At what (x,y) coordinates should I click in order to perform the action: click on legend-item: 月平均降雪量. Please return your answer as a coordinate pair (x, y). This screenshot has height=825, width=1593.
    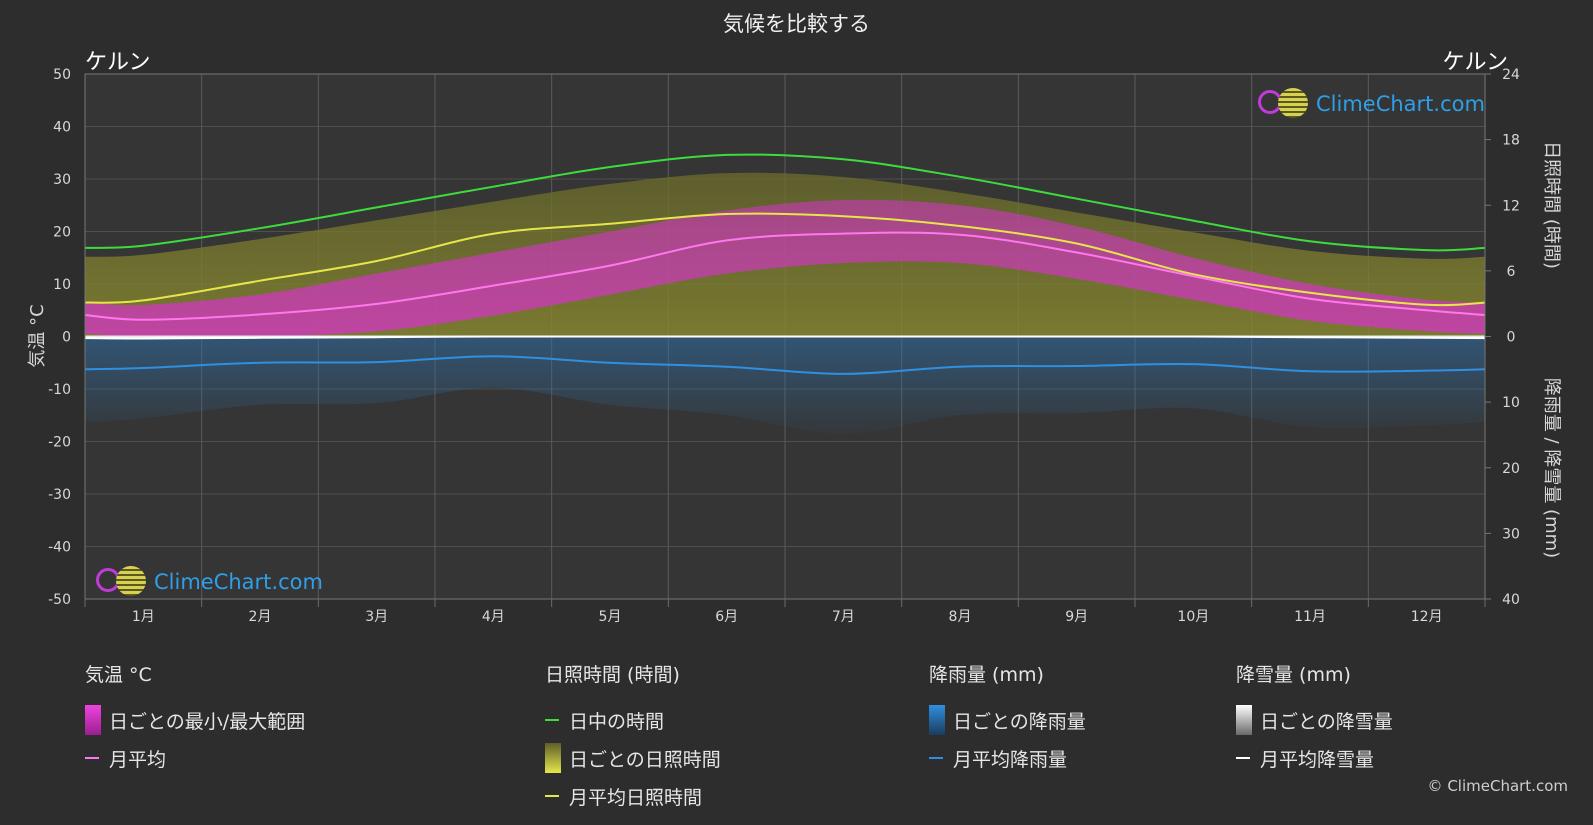
    Looking at the image, I should click on (1314, 758).